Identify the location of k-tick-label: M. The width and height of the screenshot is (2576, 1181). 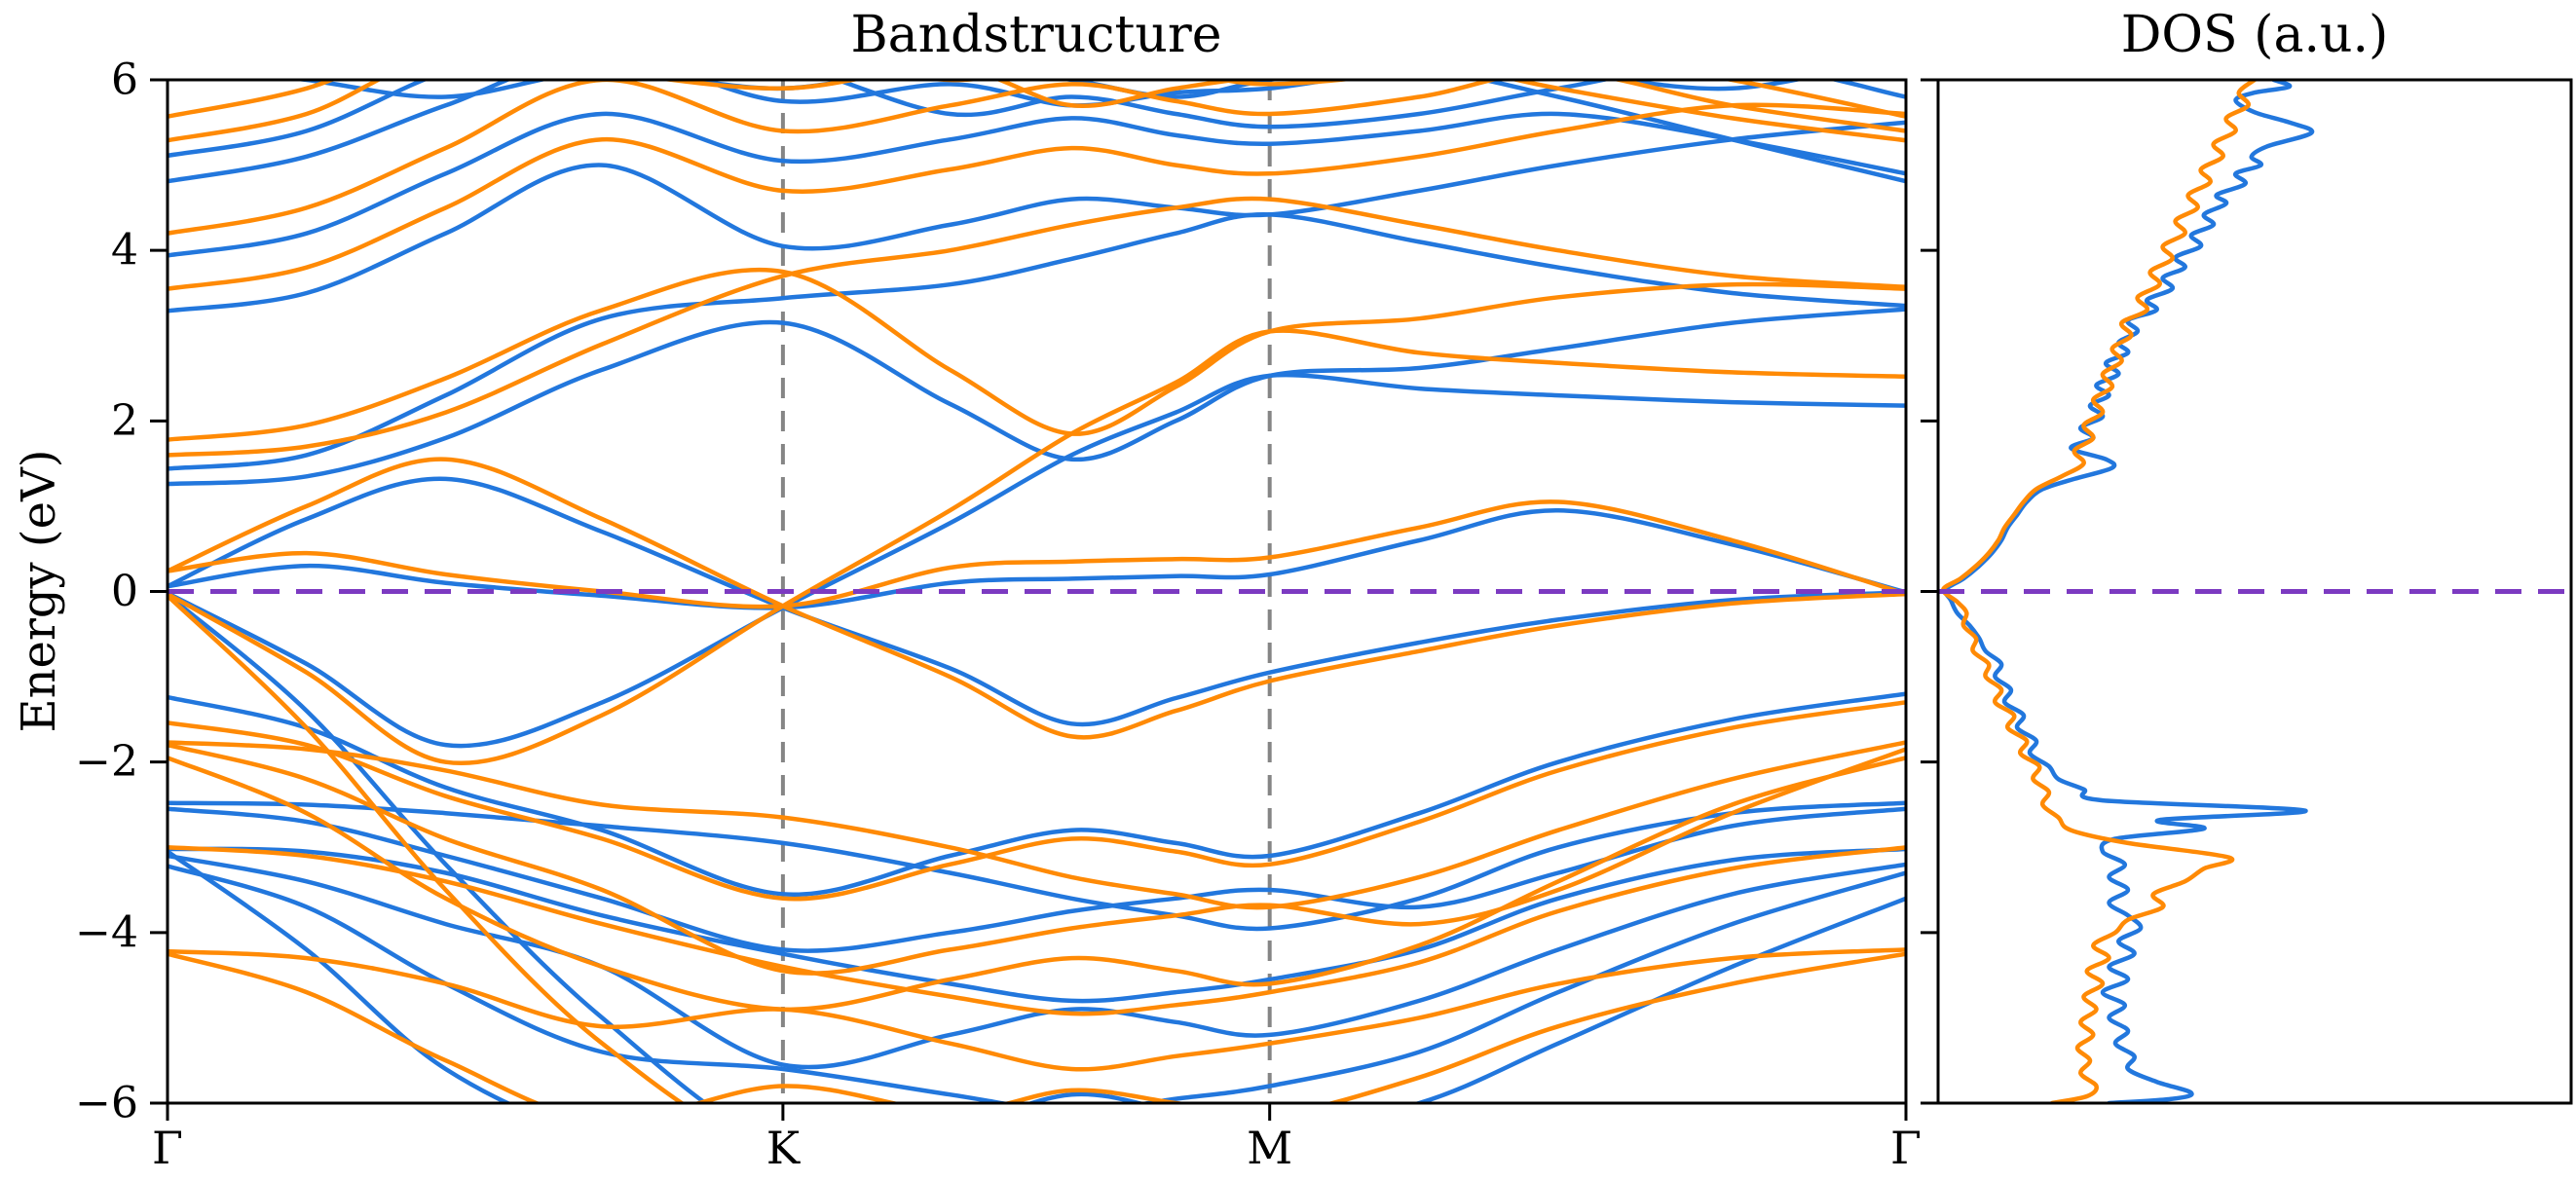
(1269, 1148).